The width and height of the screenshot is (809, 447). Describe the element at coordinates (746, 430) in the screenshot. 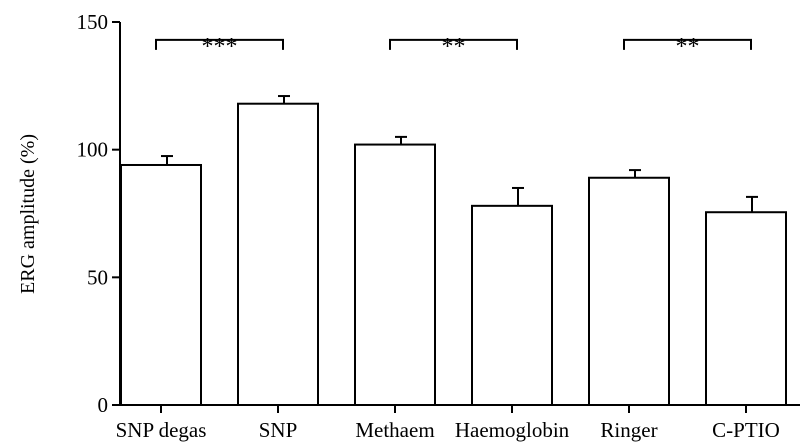

I see `x-tick-label: C-PTIO` at that location.